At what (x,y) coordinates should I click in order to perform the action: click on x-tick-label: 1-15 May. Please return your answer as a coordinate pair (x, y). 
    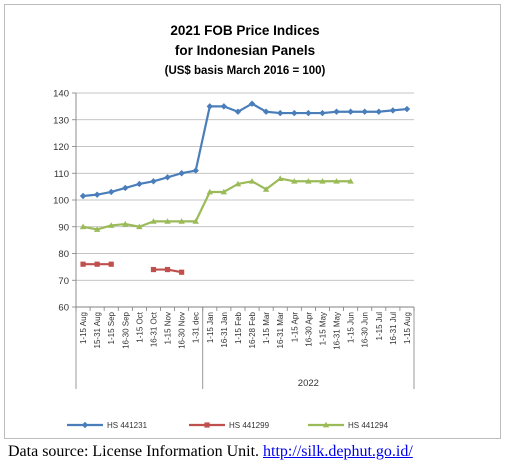
    Looking at the image, I should click on (322, 328).